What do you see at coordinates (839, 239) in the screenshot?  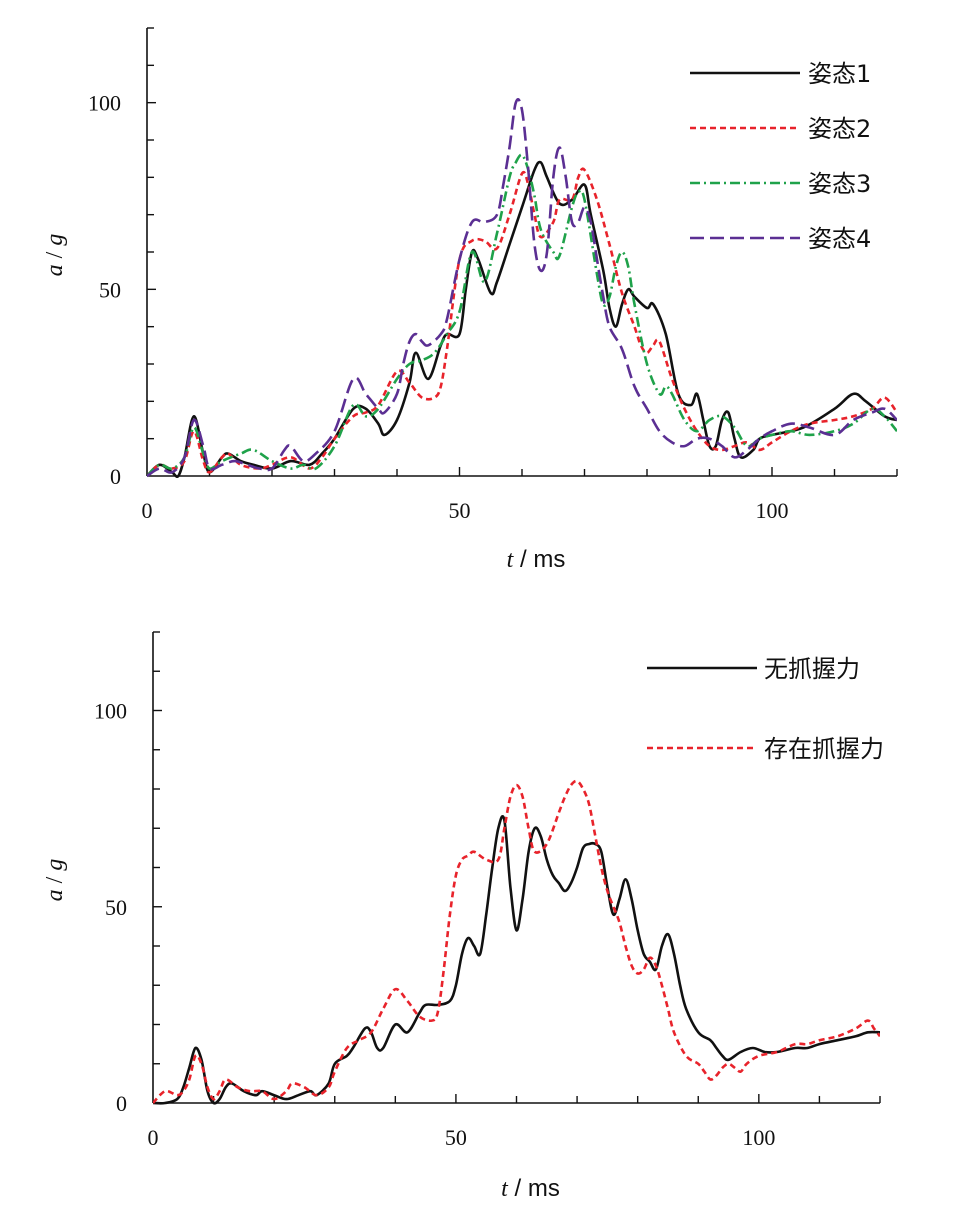 I see `legend-label-4: 姿态4` at bounding box center [839, 239].